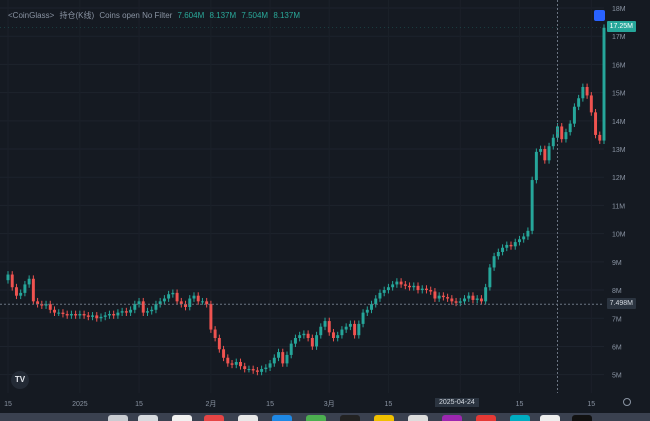 This screenshot has height=421, width=650. Describe the element at coordinates (599, 15) in the screenshot. I see `scale-settings-button` at that location.